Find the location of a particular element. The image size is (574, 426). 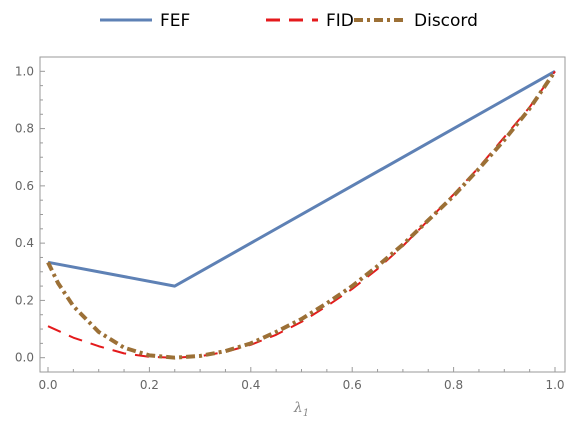

y-tick-label: 0.0 is located at coordinates (24, 358).